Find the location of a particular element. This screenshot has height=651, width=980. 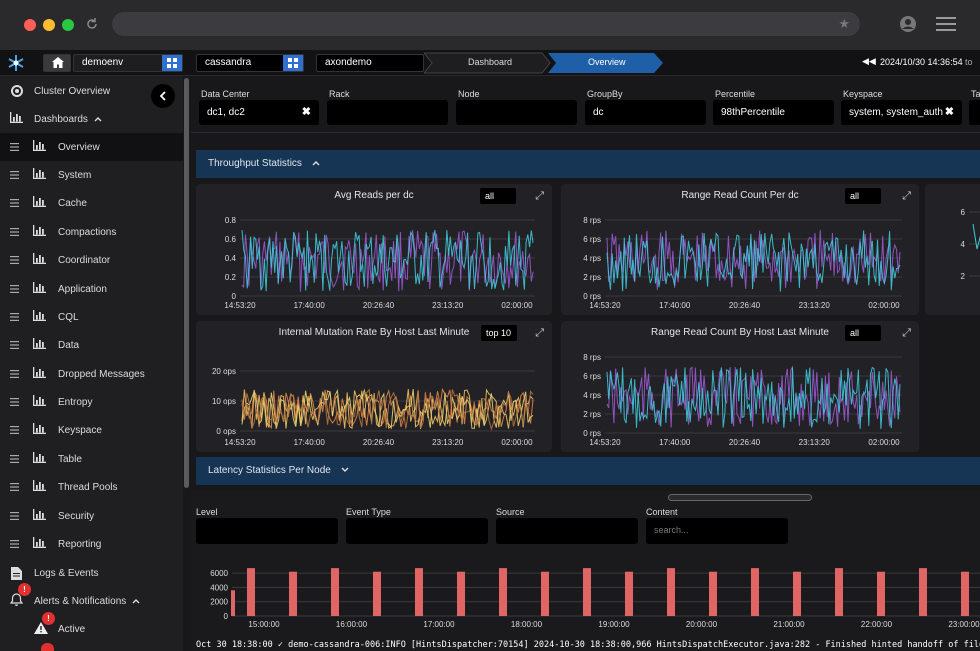

sidebar-item-security: Security is located at coordinates (91, 516).